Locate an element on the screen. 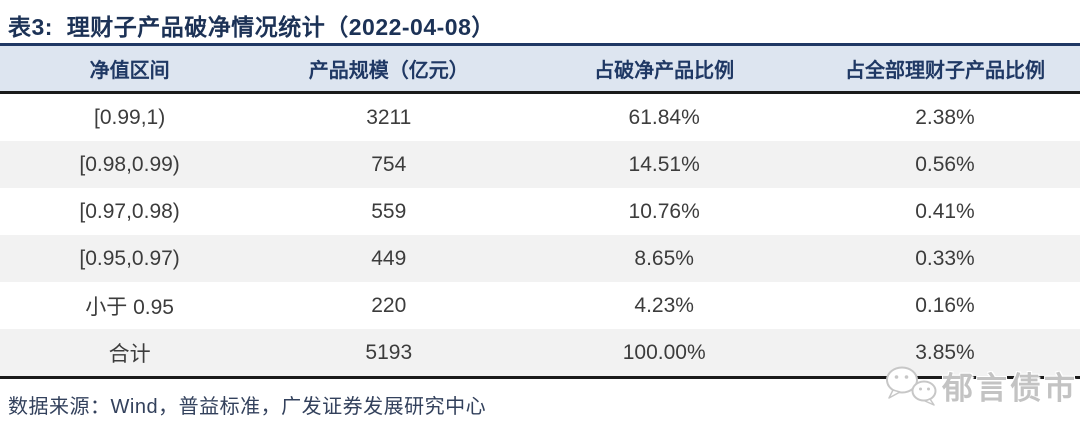 Image resolution: width=1080 pixels, height=432 pixels. table-row: [0.95,0.97) 449 8.65% 0.33% is located at coordinates (540, 258).